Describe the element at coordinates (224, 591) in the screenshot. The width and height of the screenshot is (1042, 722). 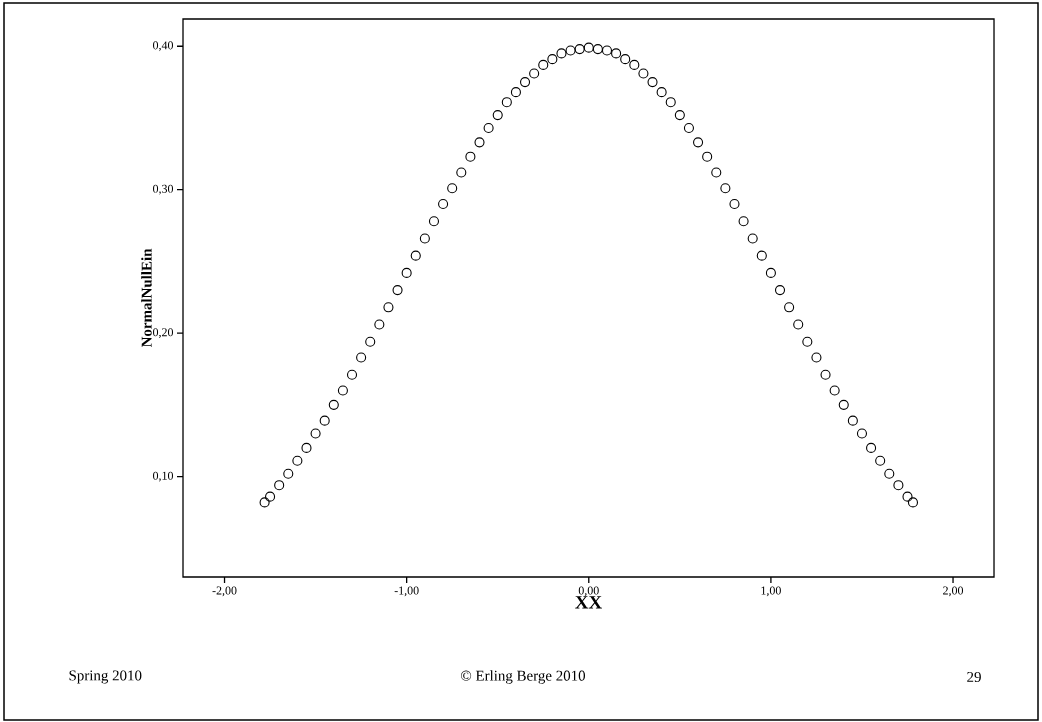
I see `x-tick-label: -2,00` at that location.